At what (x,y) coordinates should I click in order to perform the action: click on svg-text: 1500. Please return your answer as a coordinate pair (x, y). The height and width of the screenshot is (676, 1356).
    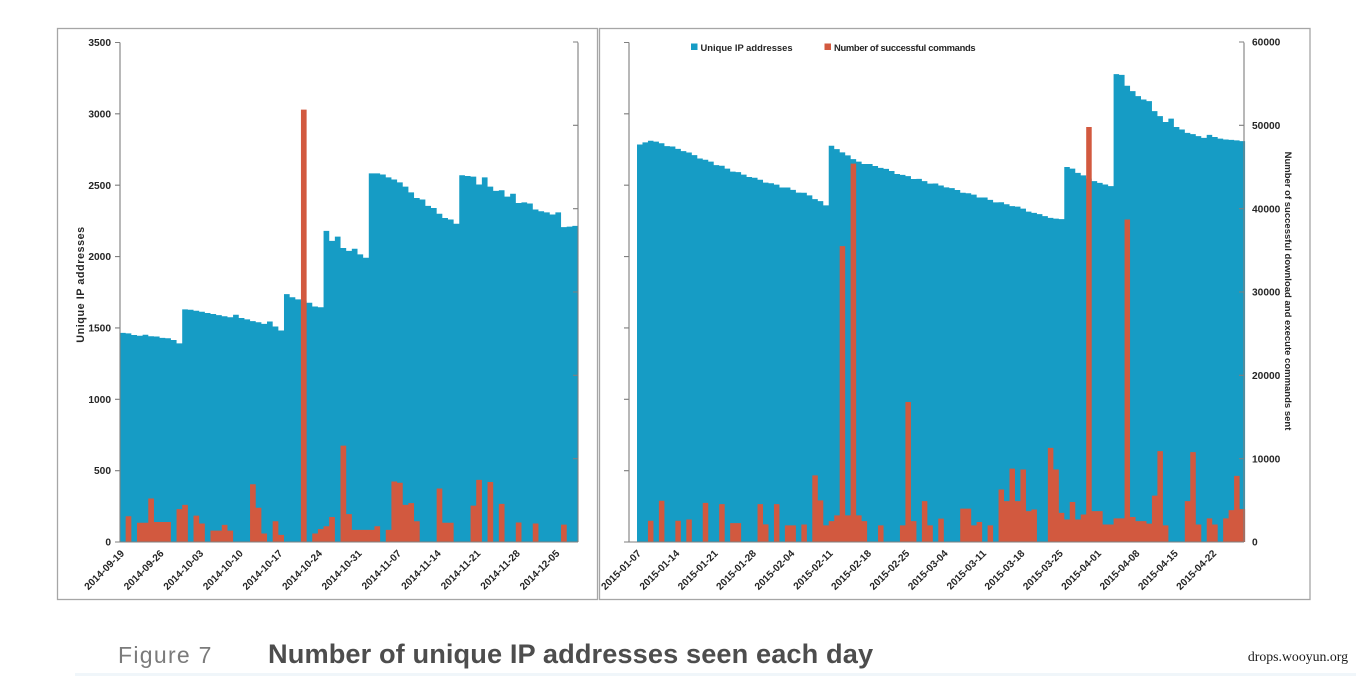
    Looking at the image, I should click on (99, 329).